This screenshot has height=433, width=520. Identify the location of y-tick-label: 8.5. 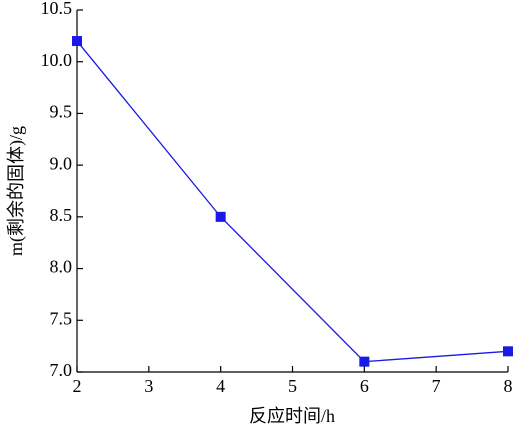
(61, 215).